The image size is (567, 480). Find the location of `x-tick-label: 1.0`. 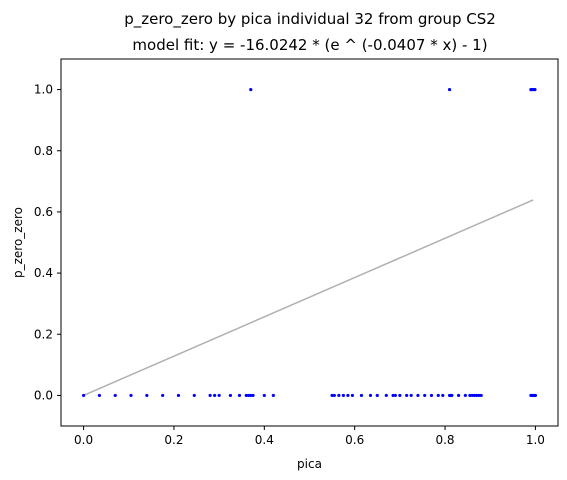

x-tick-label: 1.0 is located at coordinates (535, 440).